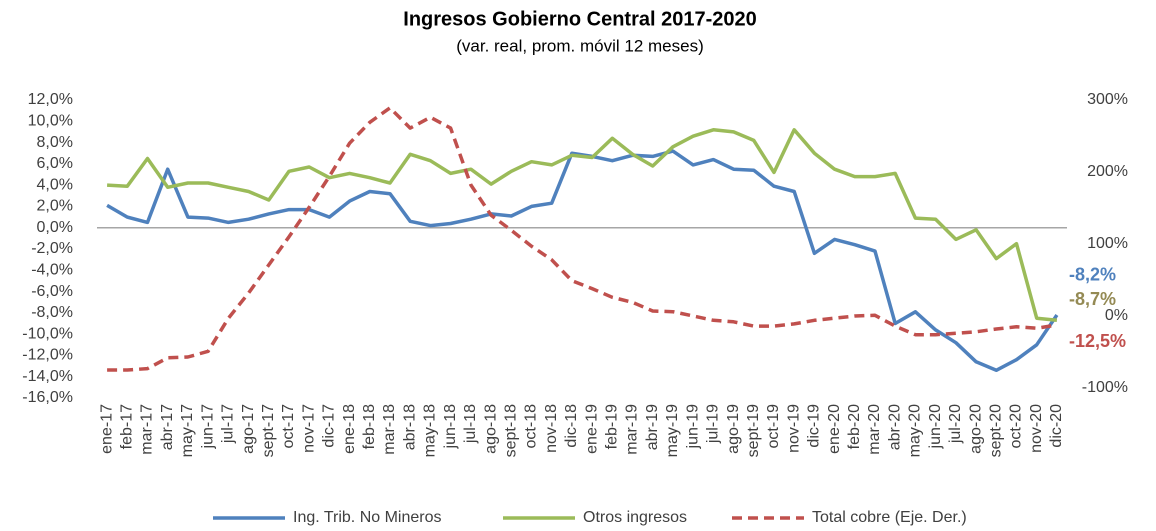 The width and height of the screenshot is (1156, 531). I want to click on data-label: -12,5%, so click(1097, 341).